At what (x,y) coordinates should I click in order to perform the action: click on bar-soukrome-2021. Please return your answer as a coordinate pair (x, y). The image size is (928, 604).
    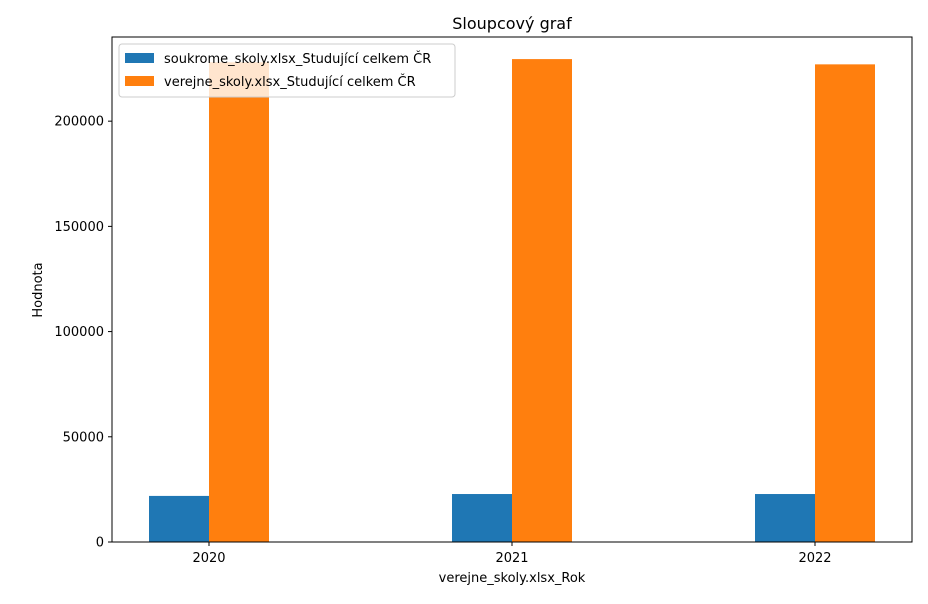
    Looking at the image, I should click on (482, 518).